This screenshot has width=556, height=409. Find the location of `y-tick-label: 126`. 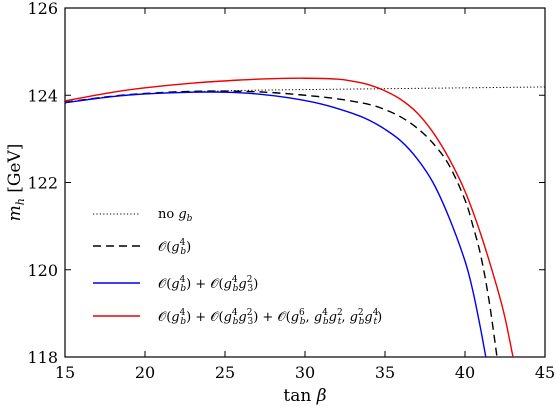

y-tick-label: 126 is located at coordinates (42, 9).